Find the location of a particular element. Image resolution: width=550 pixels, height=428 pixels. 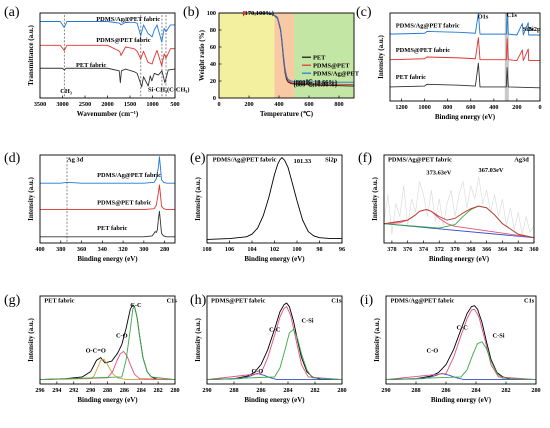

x-tick-label: 378 is located at coordinates (391, 249).